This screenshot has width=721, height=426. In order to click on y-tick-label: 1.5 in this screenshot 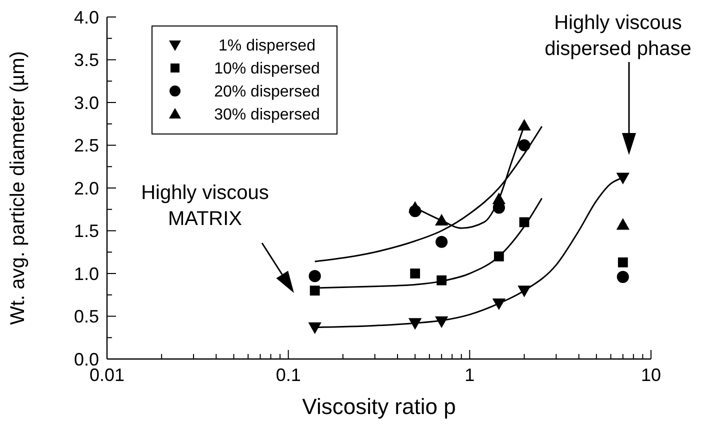, I will do `click(86, 231)`.